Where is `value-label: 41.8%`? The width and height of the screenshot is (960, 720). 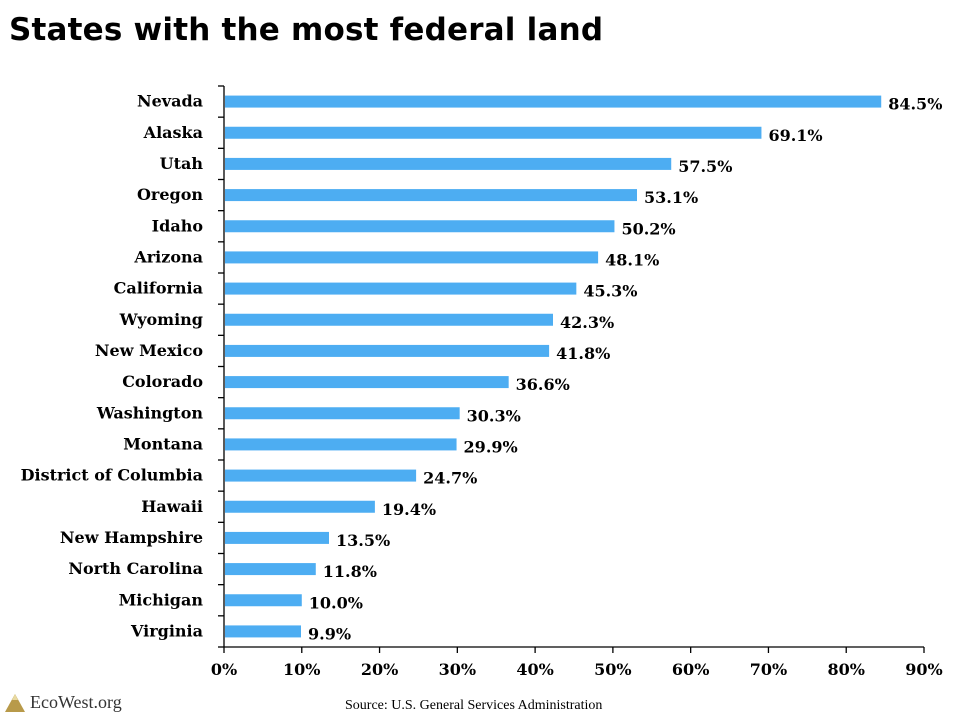 value-label: 41.8% is located at coordinates (583, 353).